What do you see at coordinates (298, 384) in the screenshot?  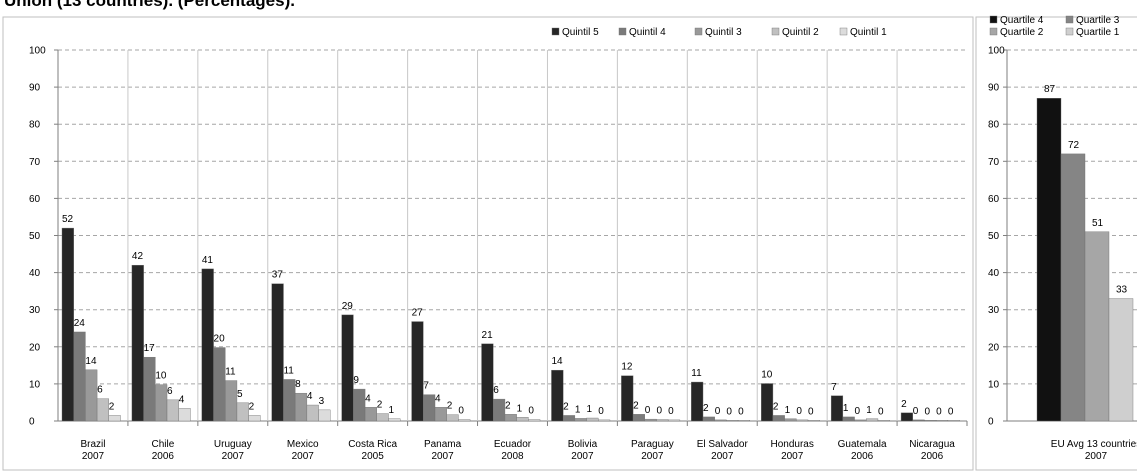 I see `data-label: 8` at bounding box center [298, 384].